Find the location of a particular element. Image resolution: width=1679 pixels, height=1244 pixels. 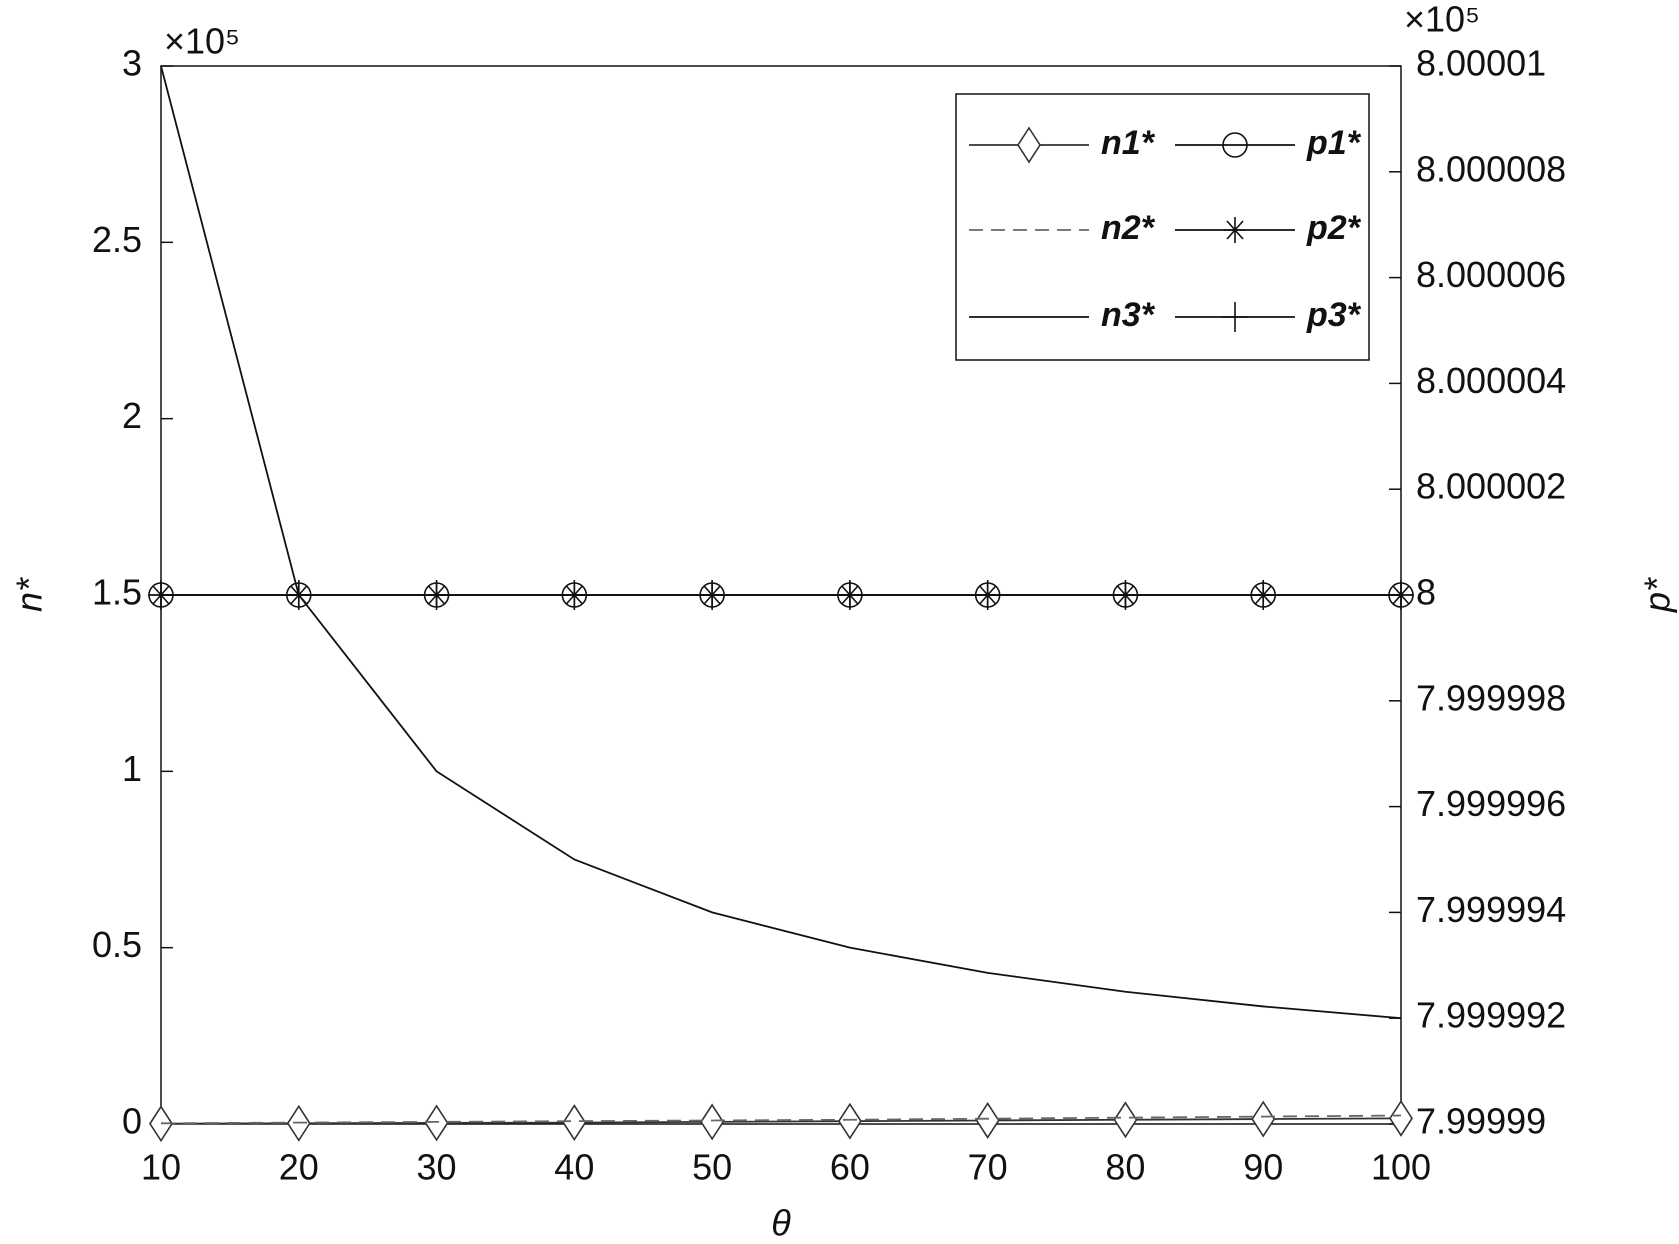

x-axis-label: θ is located at coordinates (781, 1223).